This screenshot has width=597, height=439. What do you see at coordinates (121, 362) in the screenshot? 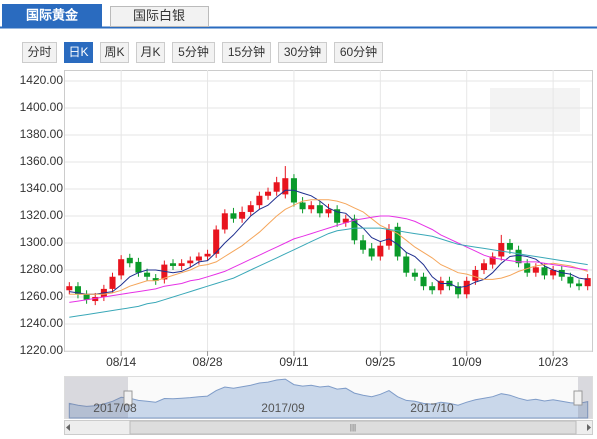
I see `x-tick-label: 08/14` at bounding box center [121, 362].